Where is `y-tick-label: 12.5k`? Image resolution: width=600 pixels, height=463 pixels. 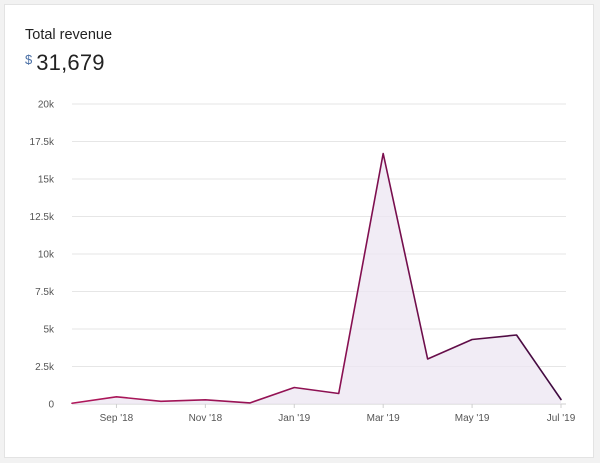
y-tick-label: 12.5k is located at coordinates (42, 217).